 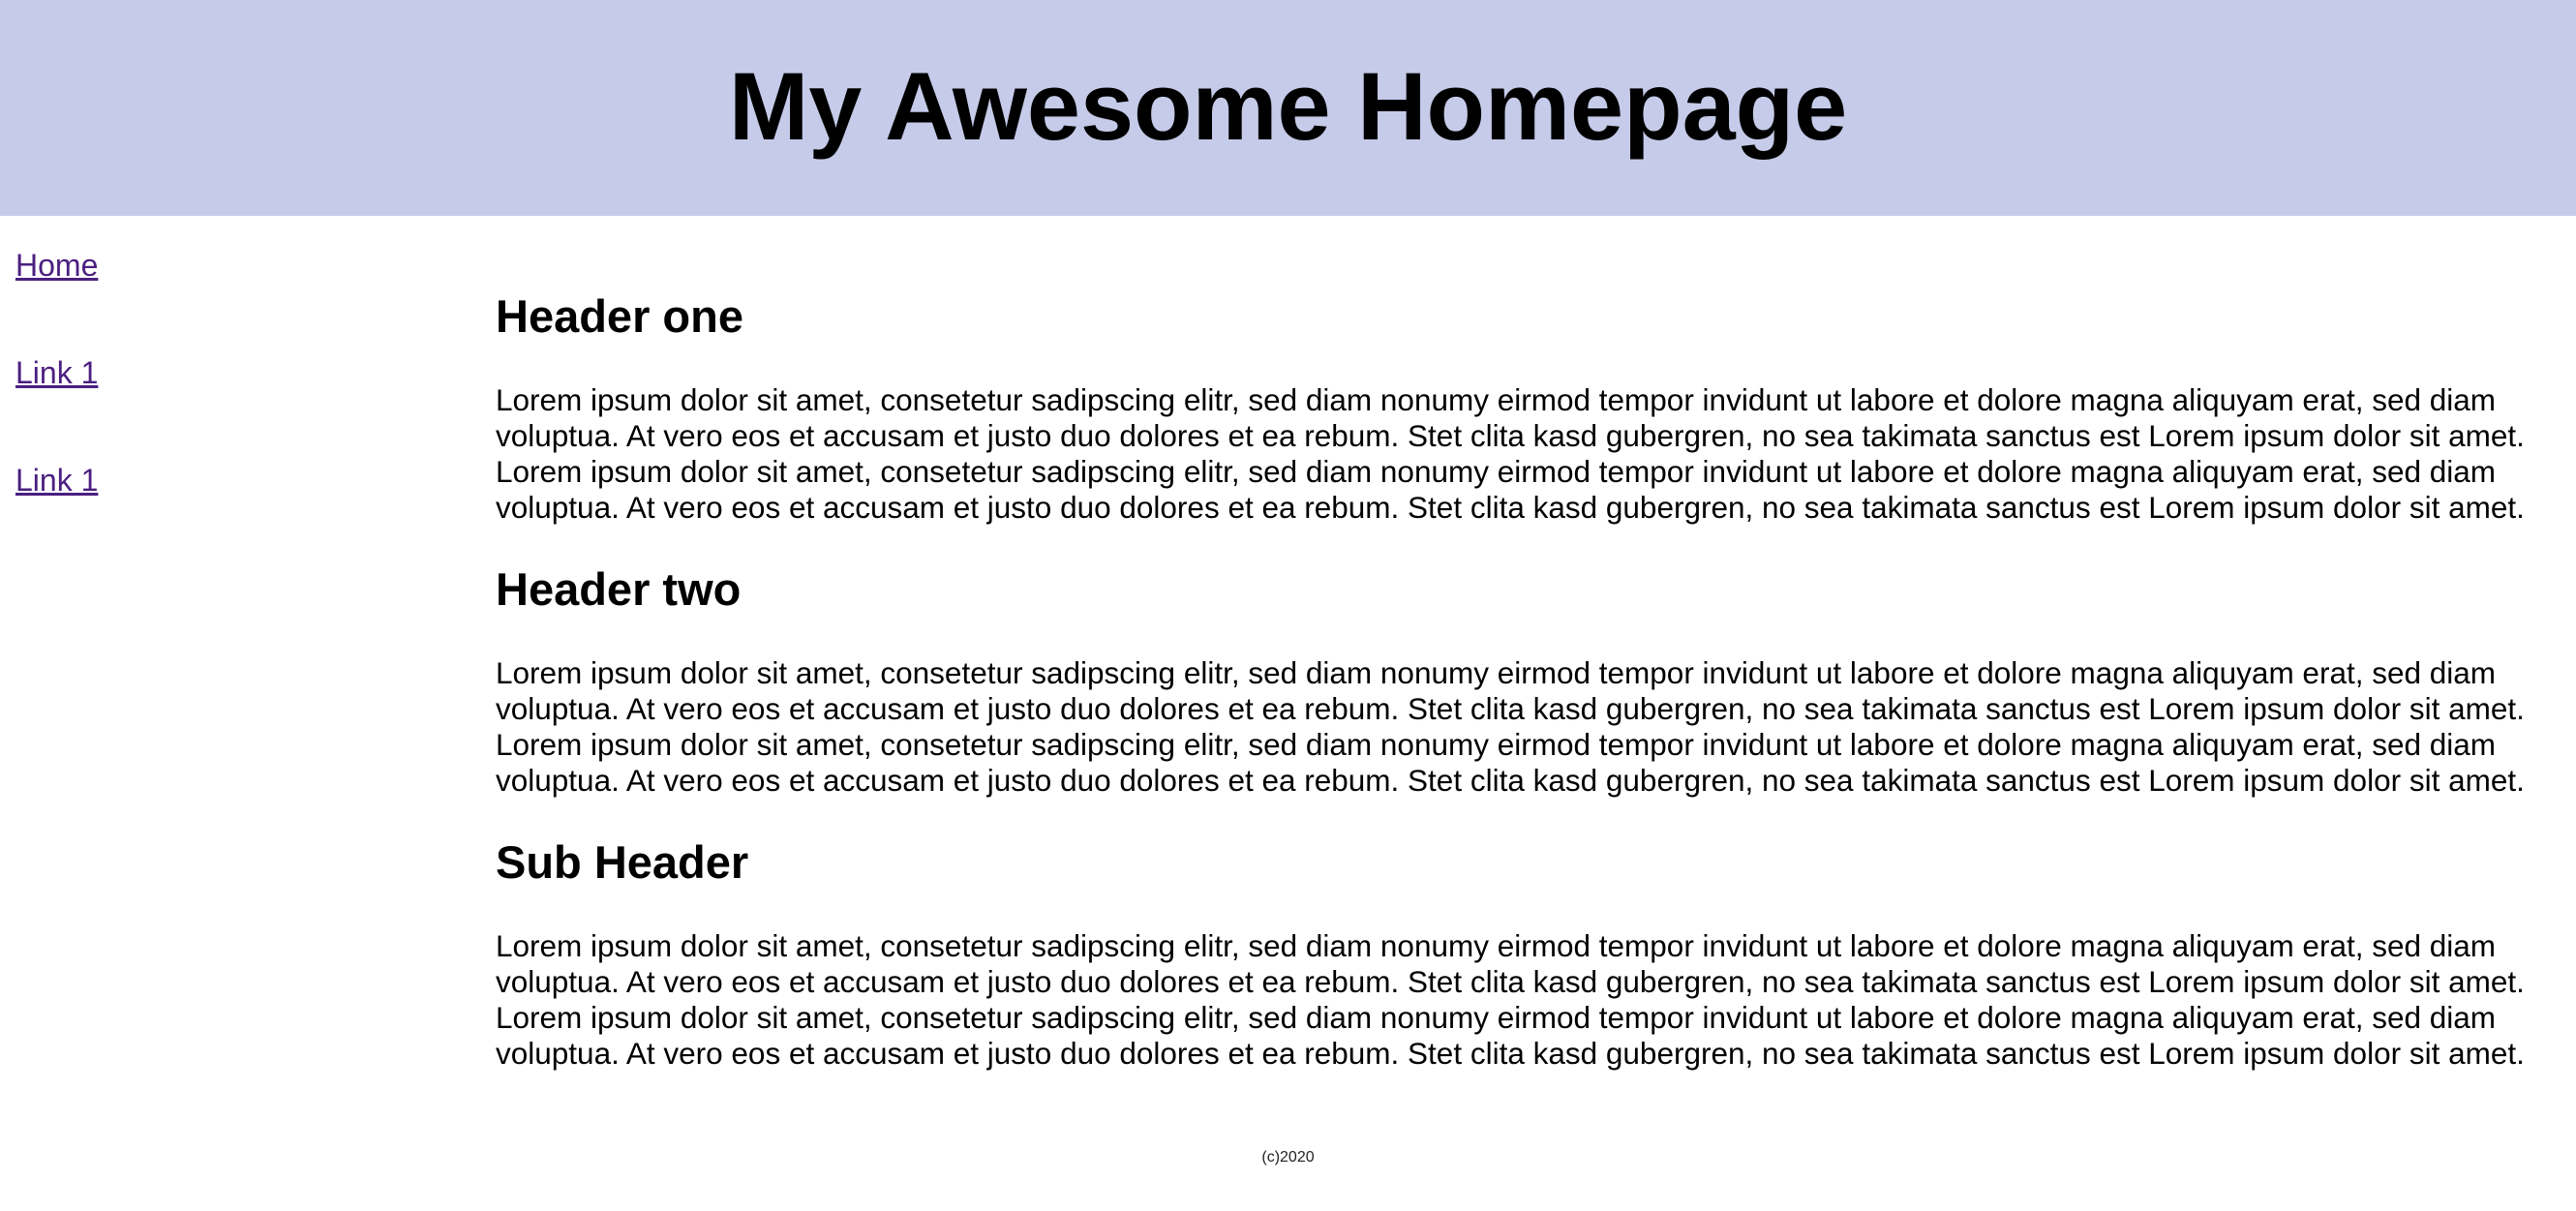 What do you see at coordinates (619, 589) in the screenshot?
I see `section-heading: Header two` at bounding box center [619, 589].